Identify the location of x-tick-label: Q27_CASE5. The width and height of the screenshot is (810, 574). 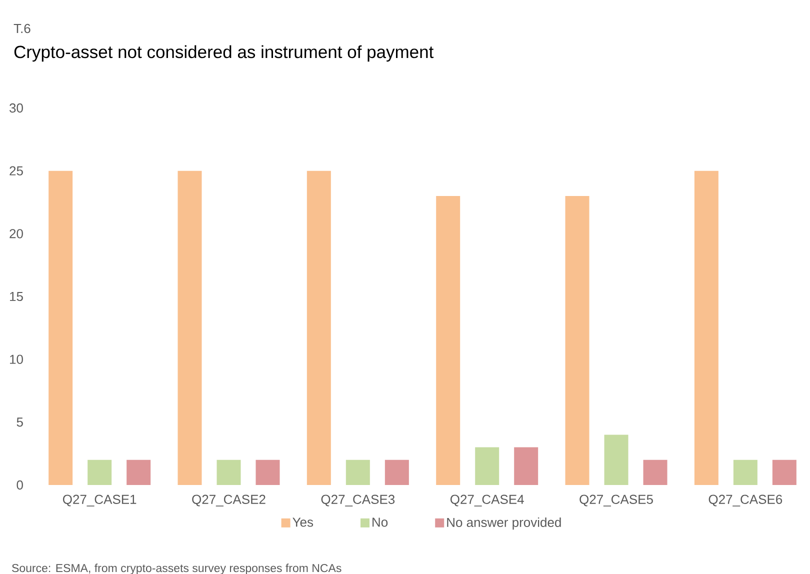
(616, 500).